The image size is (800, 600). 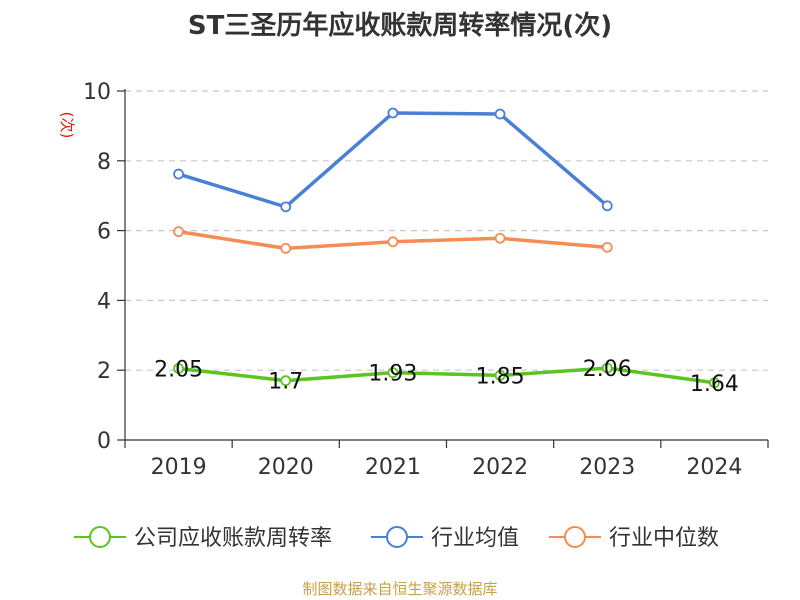 What do you see at coordinates (393, 467) in the screenshot?
I see `x-tick-label: 2021` at bounding box center [393, 467].